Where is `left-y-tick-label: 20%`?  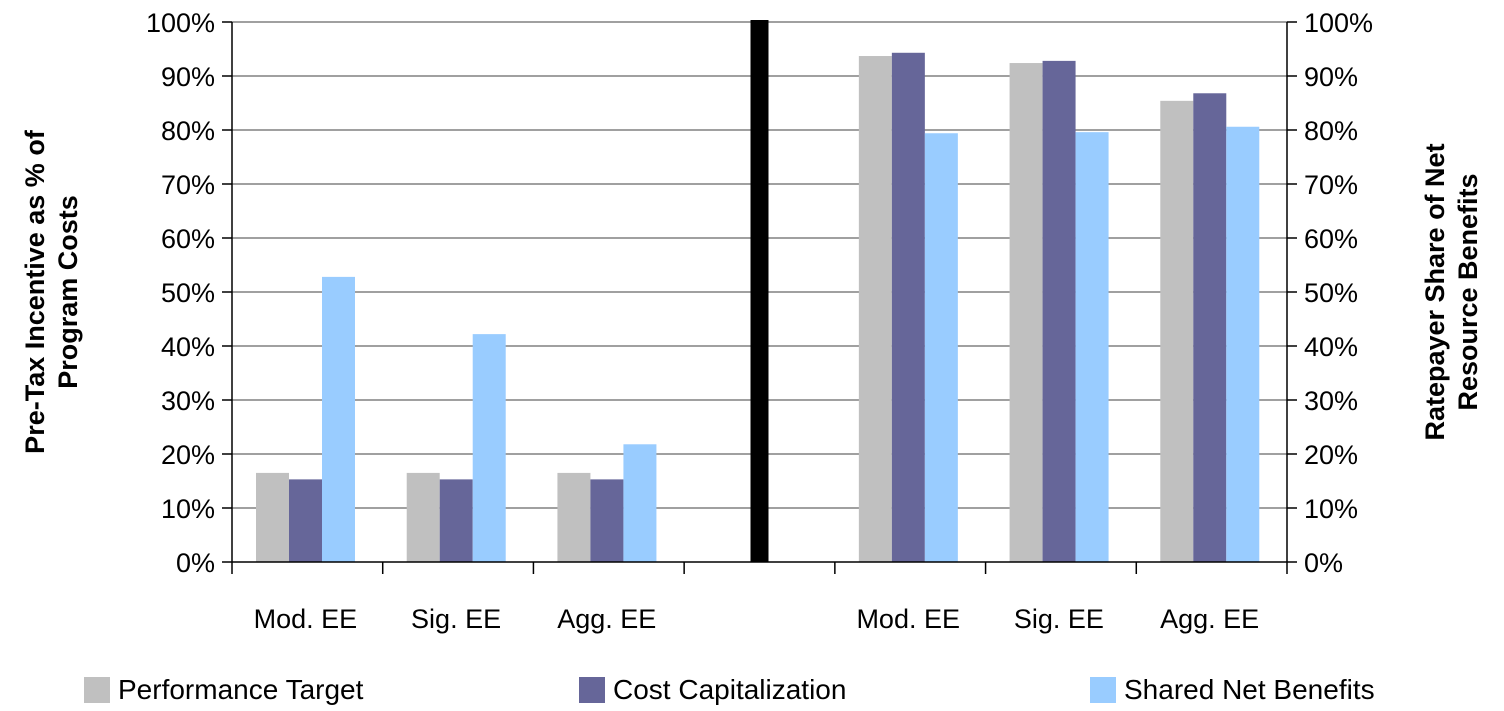 left-y-tick-label: 20% is located at coordinates (188, 455).